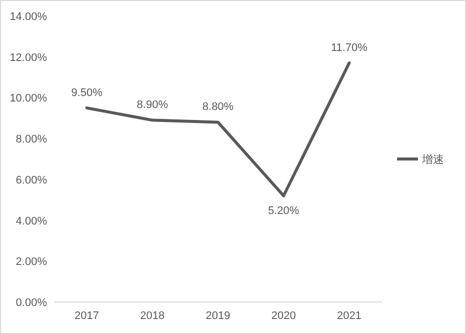  I want to click on y-tick-label: 14.00%, so click(29, 17).